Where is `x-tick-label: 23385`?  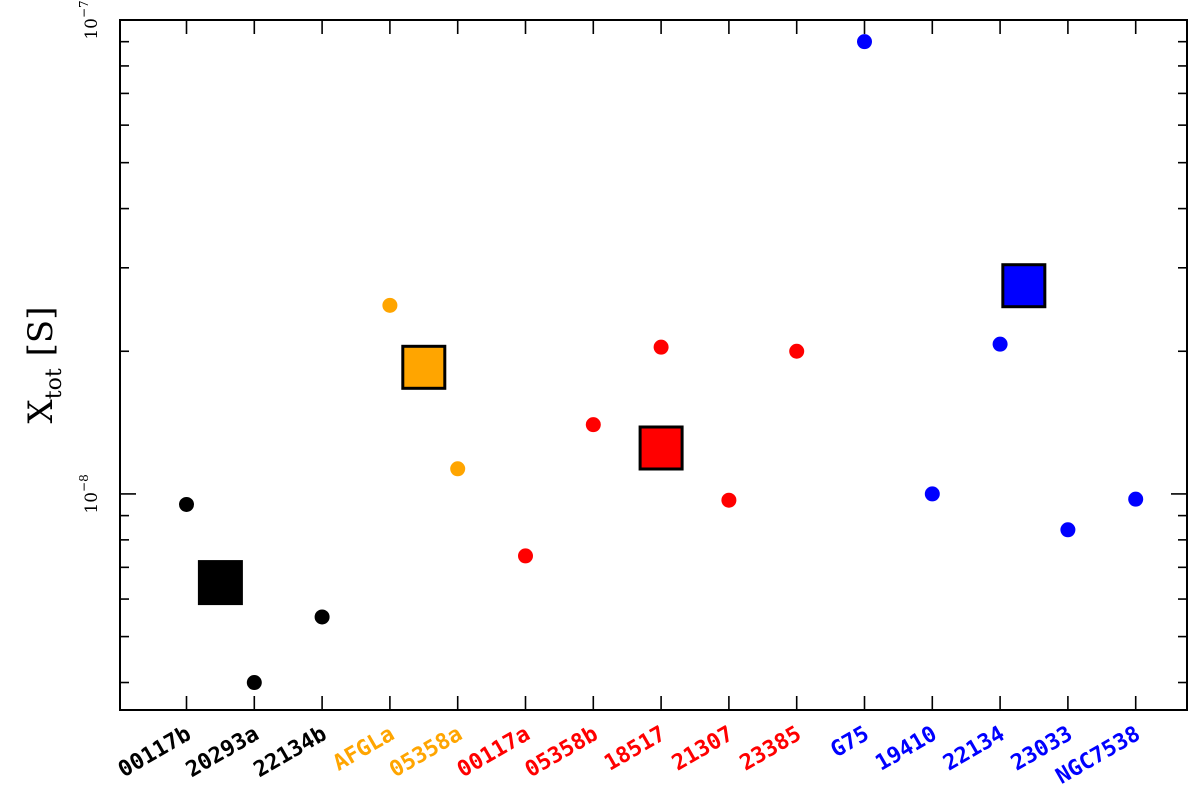 x-tick-label: 23385 is located at coordinates (771, 749).